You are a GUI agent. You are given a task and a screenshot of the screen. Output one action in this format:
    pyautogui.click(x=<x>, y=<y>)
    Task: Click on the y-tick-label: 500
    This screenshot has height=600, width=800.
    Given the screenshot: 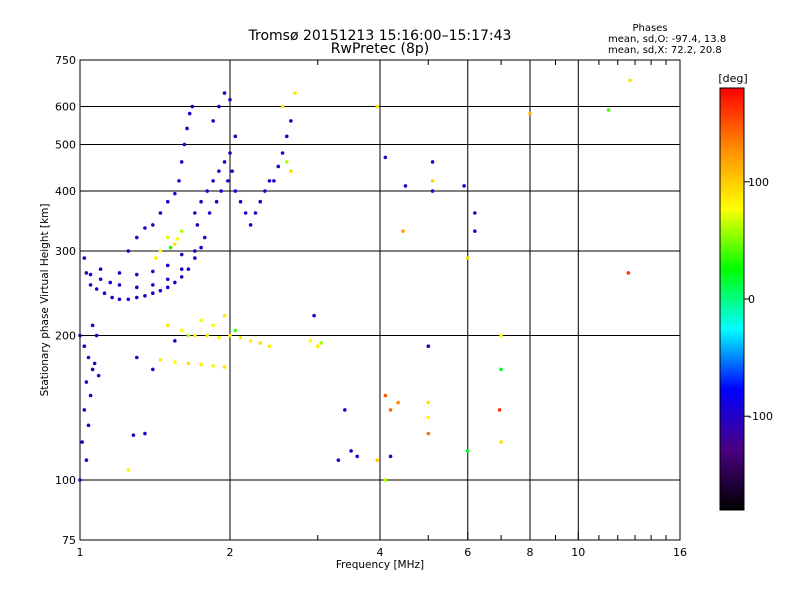 What is the action you would take?
    pyautogui.click(x=65, y=145)
    